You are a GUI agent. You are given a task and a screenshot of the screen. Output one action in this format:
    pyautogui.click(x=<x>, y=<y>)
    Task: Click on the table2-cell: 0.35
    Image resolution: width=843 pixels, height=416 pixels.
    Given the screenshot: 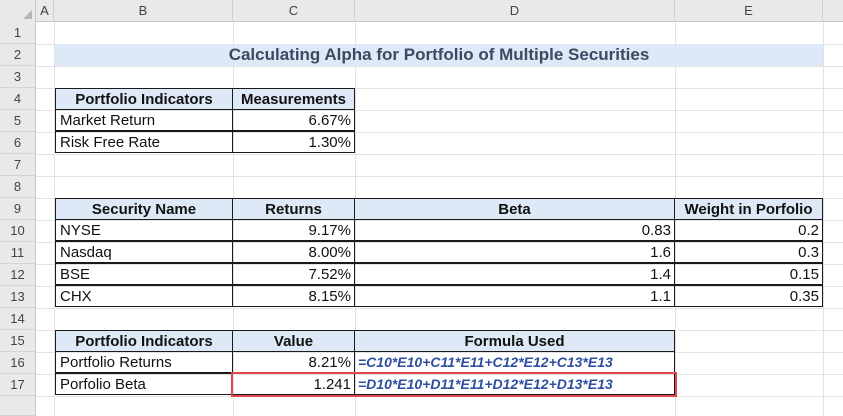 What is the action you would take?
    pyautogui.click(x=748, y=296)
    